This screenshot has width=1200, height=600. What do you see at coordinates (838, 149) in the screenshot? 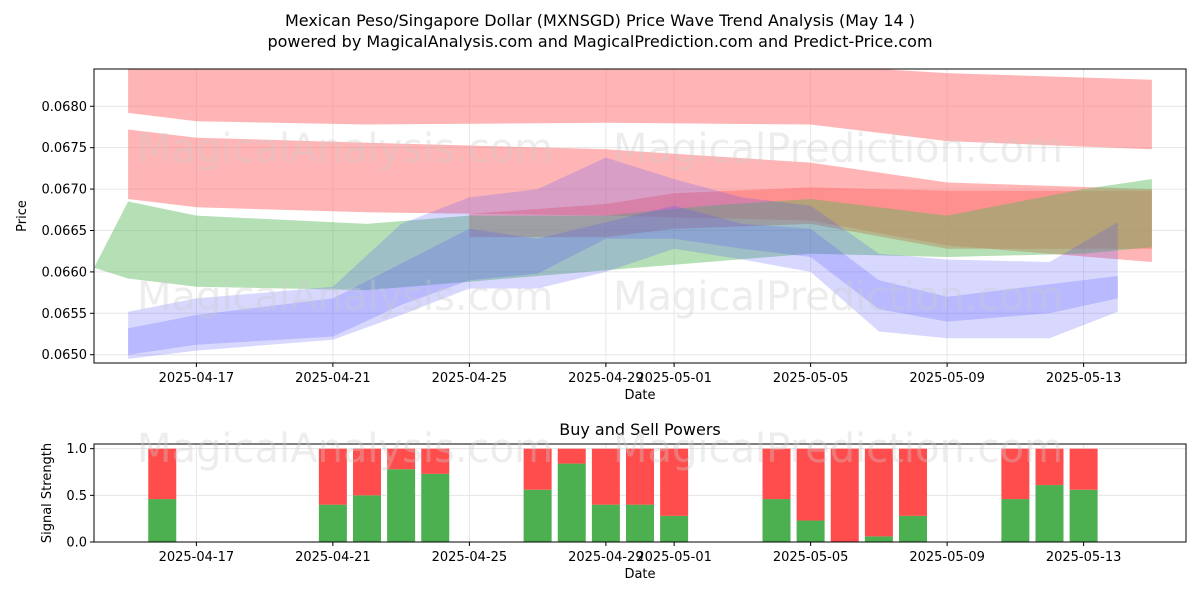
I see `watermark-right-top: MagicalPrediction.com` at bounding box center [838, 149].